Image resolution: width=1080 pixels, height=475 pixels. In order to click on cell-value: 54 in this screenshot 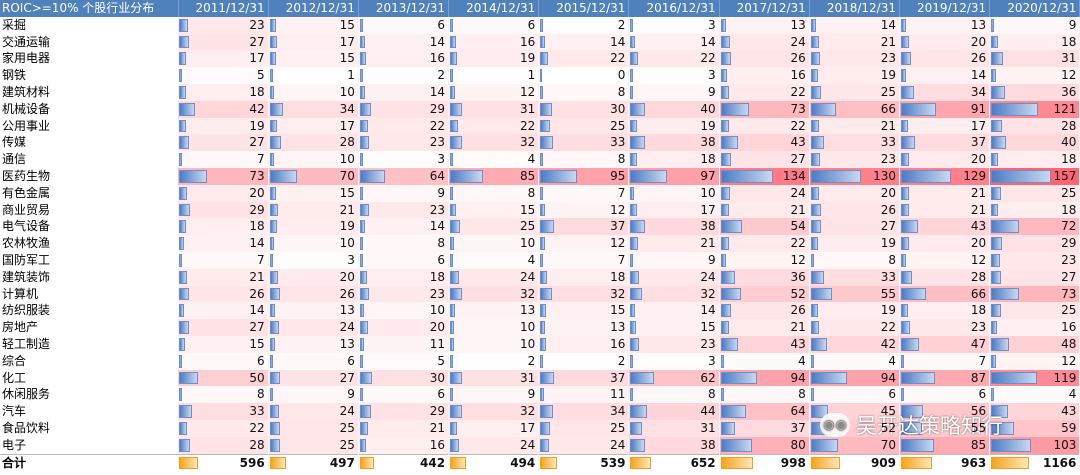, I will do `click(798, 226)`.